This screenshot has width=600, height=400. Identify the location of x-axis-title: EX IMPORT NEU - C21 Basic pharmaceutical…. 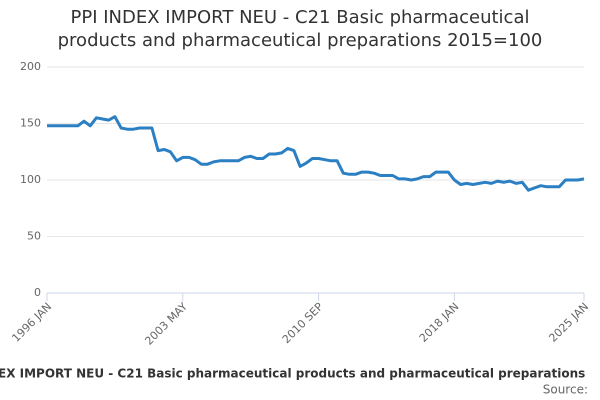
(292, 374).